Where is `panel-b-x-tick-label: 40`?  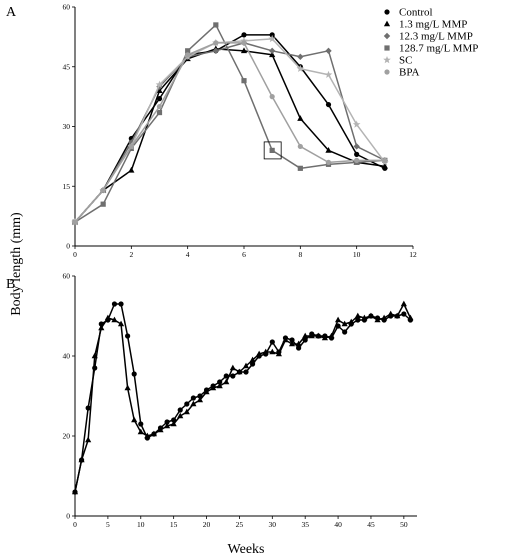
panel-b-x-tick-label: 40 is located at coordinates (338, 524).